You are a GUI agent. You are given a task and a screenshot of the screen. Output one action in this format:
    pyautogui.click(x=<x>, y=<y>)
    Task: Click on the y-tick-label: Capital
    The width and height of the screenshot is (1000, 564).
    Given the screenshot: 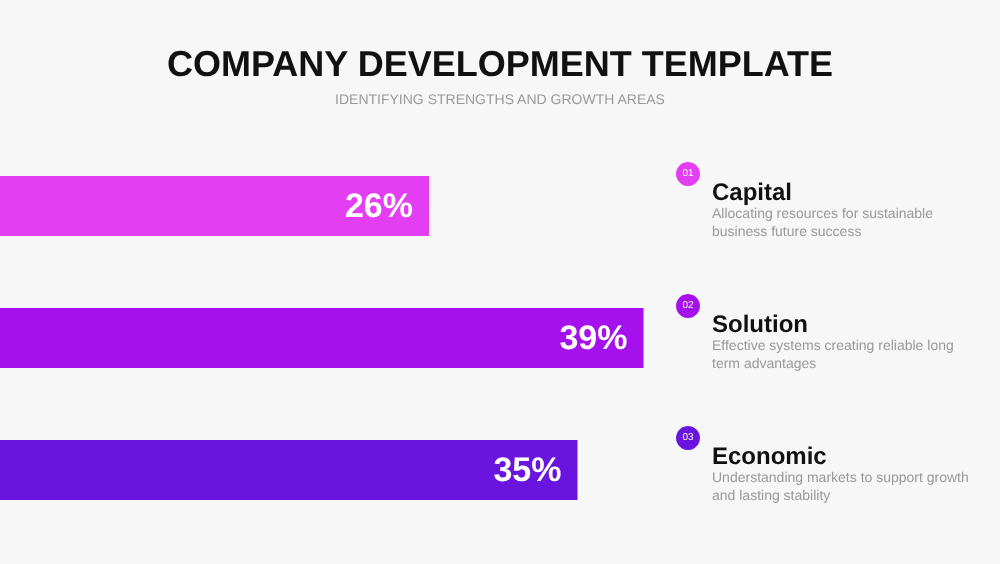 What is the action you would take?
    pyautogui.click(x=752, y=192)
    